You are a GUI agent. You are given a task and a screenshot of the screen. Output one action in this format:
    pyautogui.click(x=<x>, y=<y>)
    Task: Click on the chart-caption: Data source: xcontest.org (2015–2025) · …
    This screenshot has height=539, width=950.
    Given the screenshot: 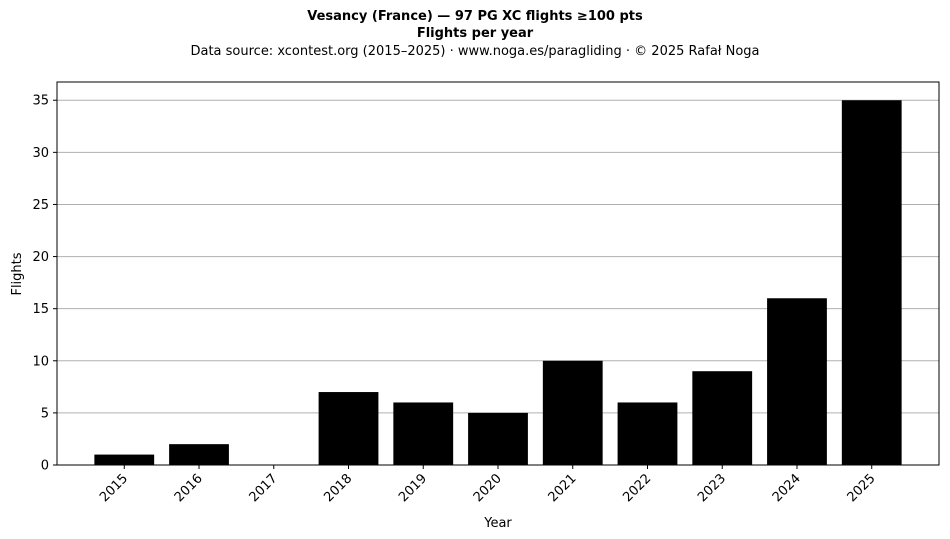 What is the action you would take?
    pyautogui.click(x=475, y=51)
    